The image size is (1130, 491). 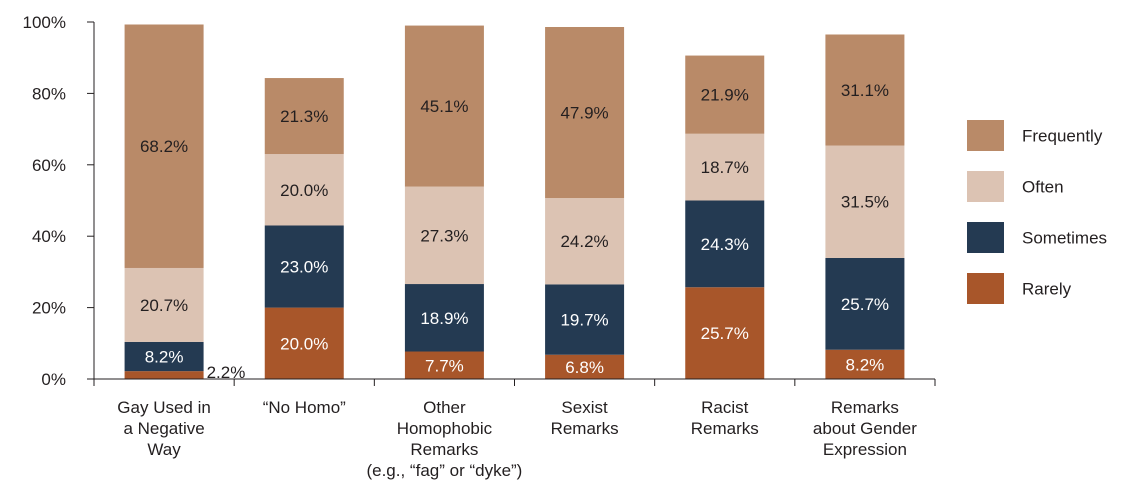 What do you see at coordinates (53, 379) in the screenshot?
I see `y-tick-label: 0%` at bounding box center [53, 379].